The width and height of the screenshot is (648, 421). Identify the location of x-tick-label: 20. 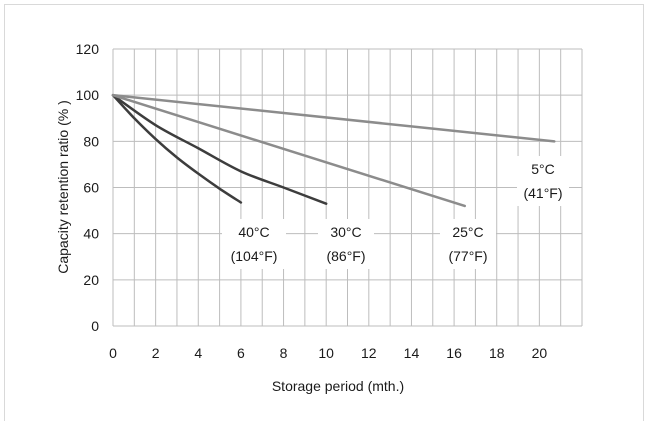
(540, 353).